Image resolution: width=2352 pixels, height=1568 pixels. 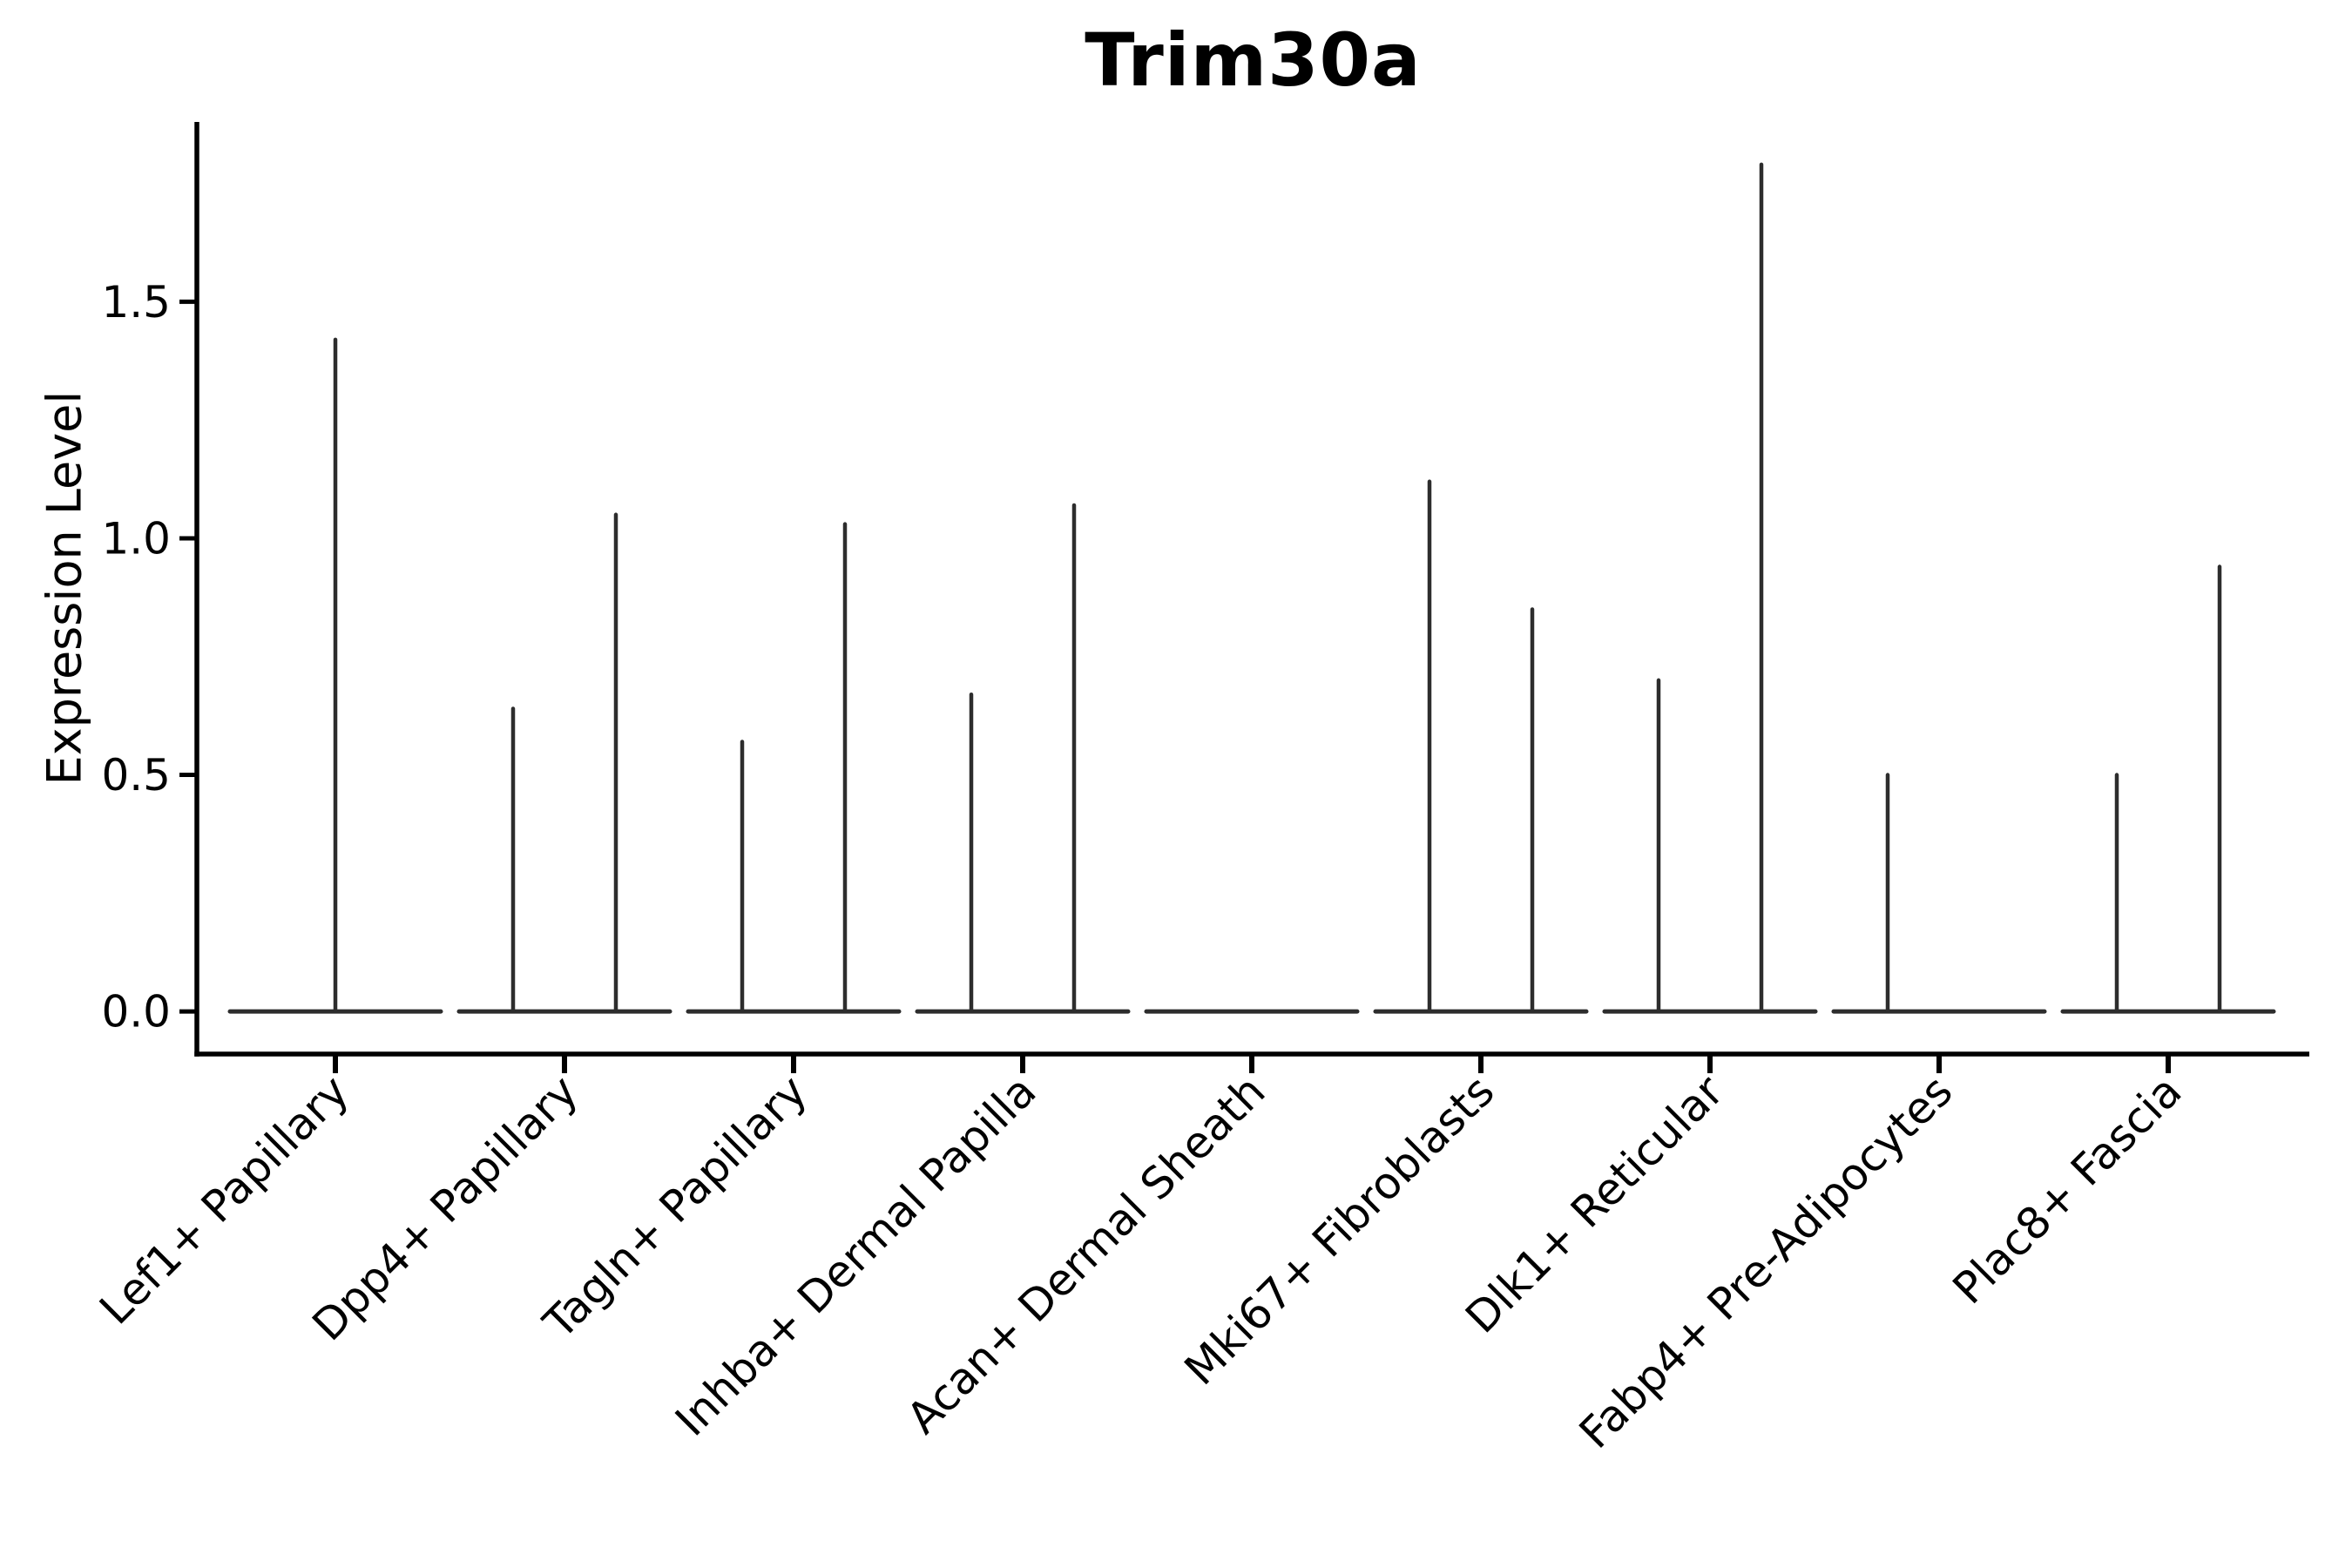 What do you see at coordinates (136, 538) in the screenshot?
I see `y-tick-label: 1.0` at bounding box center [136, 538].